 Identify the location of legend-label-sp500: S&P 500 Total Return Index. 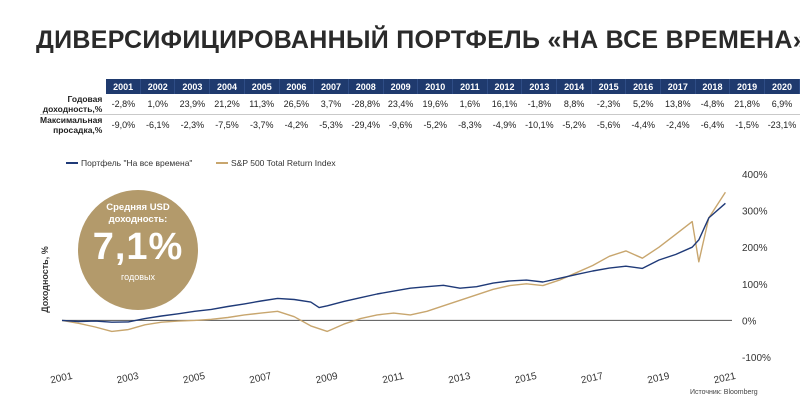
(283, 163).